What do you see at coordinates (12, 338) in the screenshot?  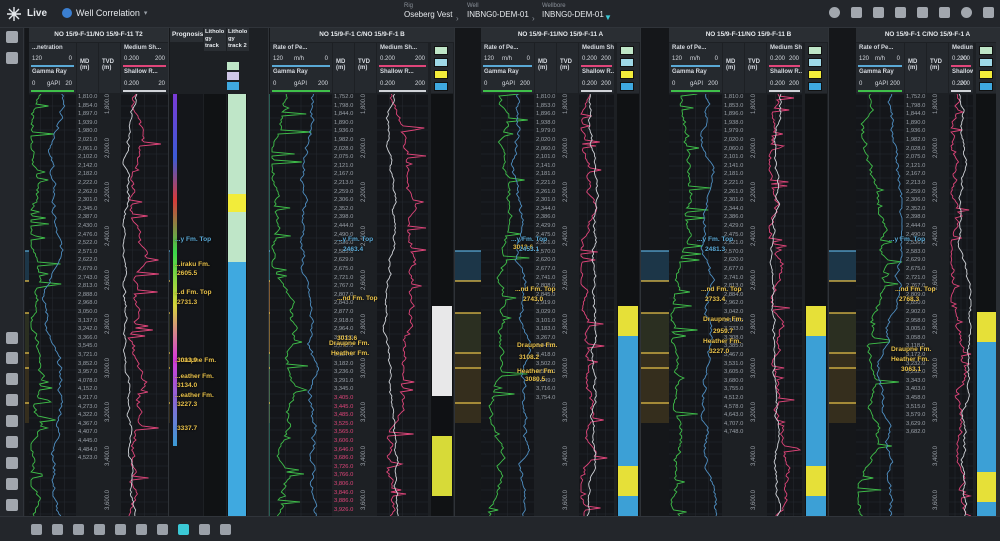 I see `radar-icon` at bounding box center [12, 338].